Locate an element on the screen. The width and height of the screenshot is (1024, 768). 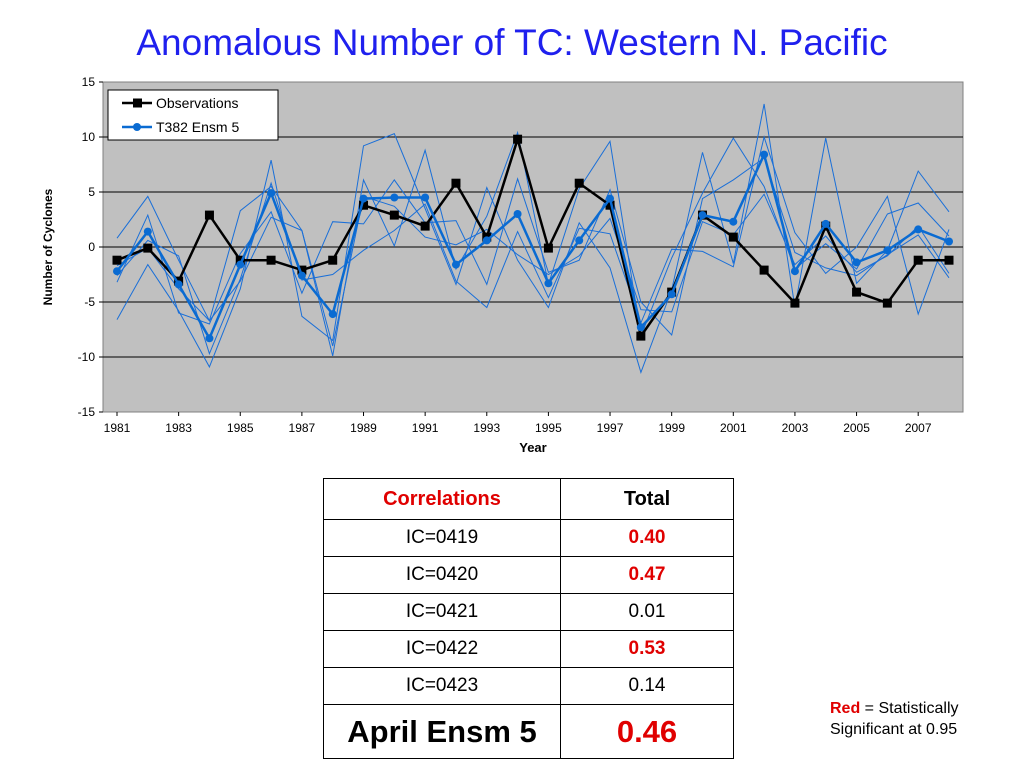
summary-row: April Ensm 5 0.46 is located at coordinates (528, 731).